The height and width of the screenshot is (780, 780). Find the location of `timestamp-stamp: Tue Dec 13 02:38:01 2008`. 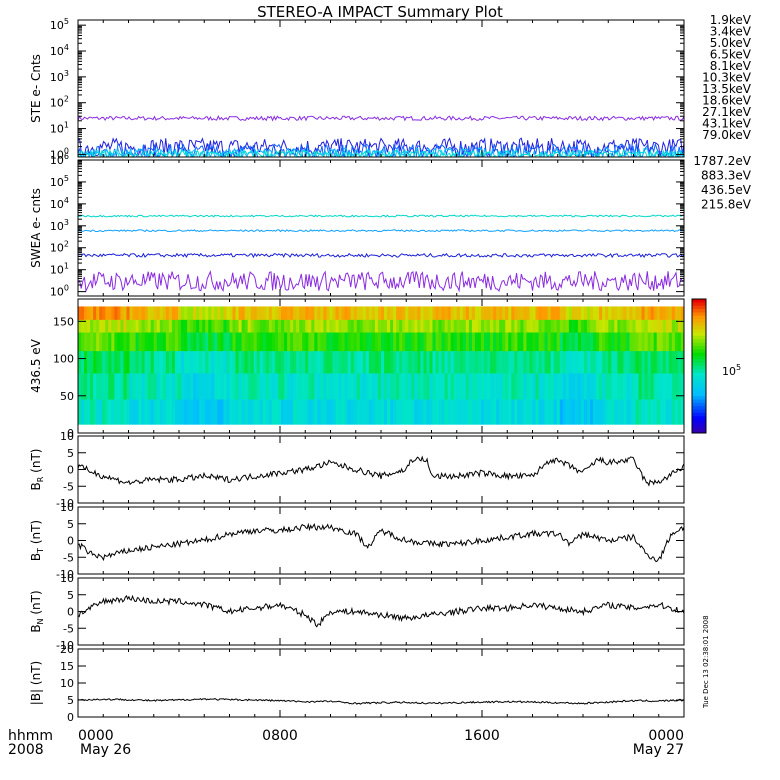

timestamp-stamp: Tue Dec 13 02:38:01 2008 is located at coordinates (706, 662).